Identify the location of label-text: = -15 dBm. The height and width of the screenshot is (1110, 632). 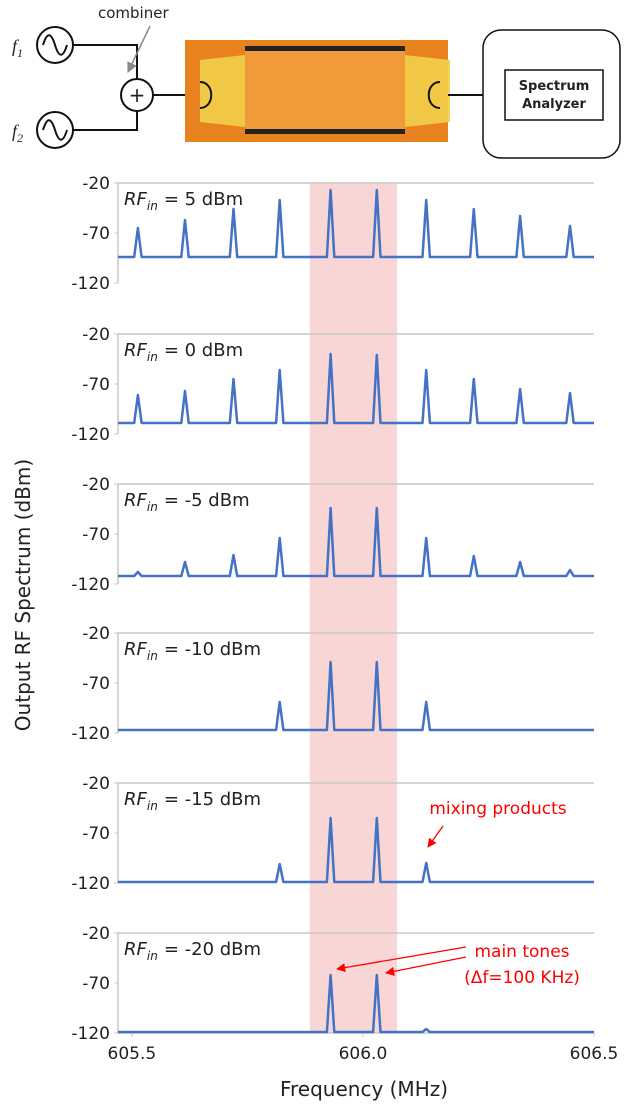
(212, 799).